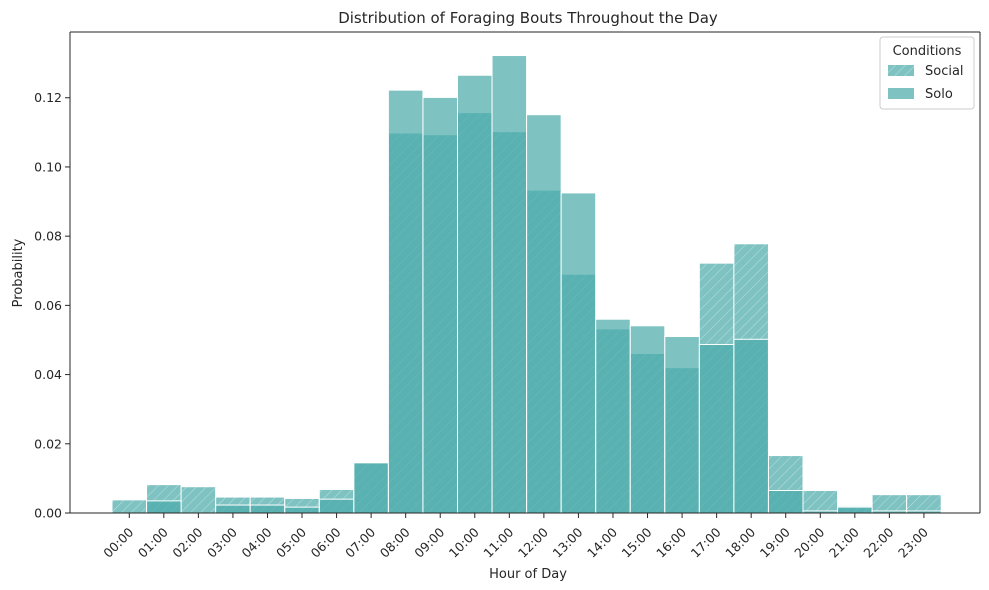 The image size is (989, 590). Describe the element at coordinates (809, 542) in the screenshot. I see `x-tick-label: 20:00` at that location.